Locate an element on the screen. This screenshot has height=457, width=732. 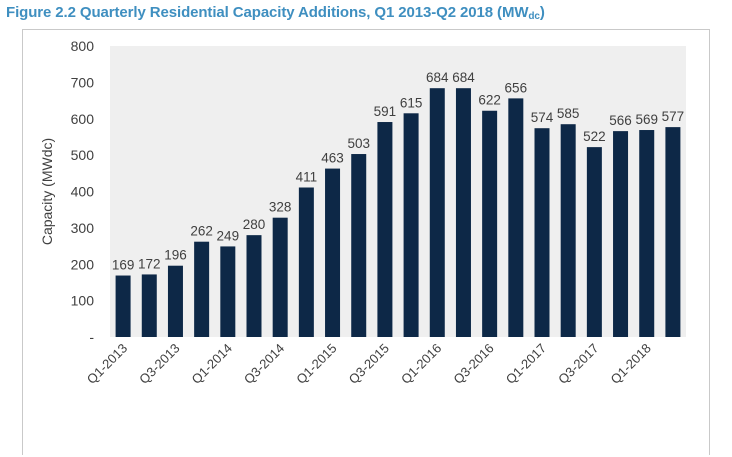
data-label: 585 is located at coordinates (568, 113).